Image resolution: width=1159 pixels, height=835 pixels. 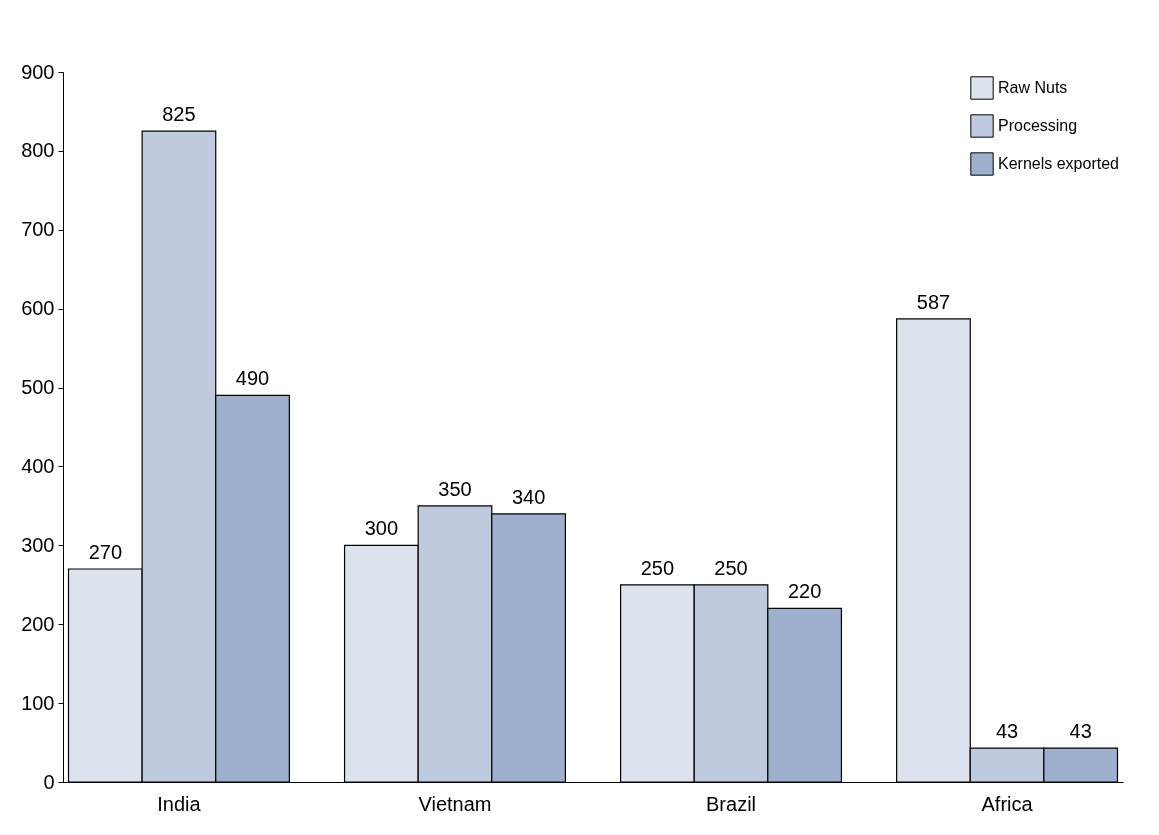 What do you see at coordinates (49, 781) in the screenshot?
I see `y-tick-label: 0` at bounding box center [49, 781].